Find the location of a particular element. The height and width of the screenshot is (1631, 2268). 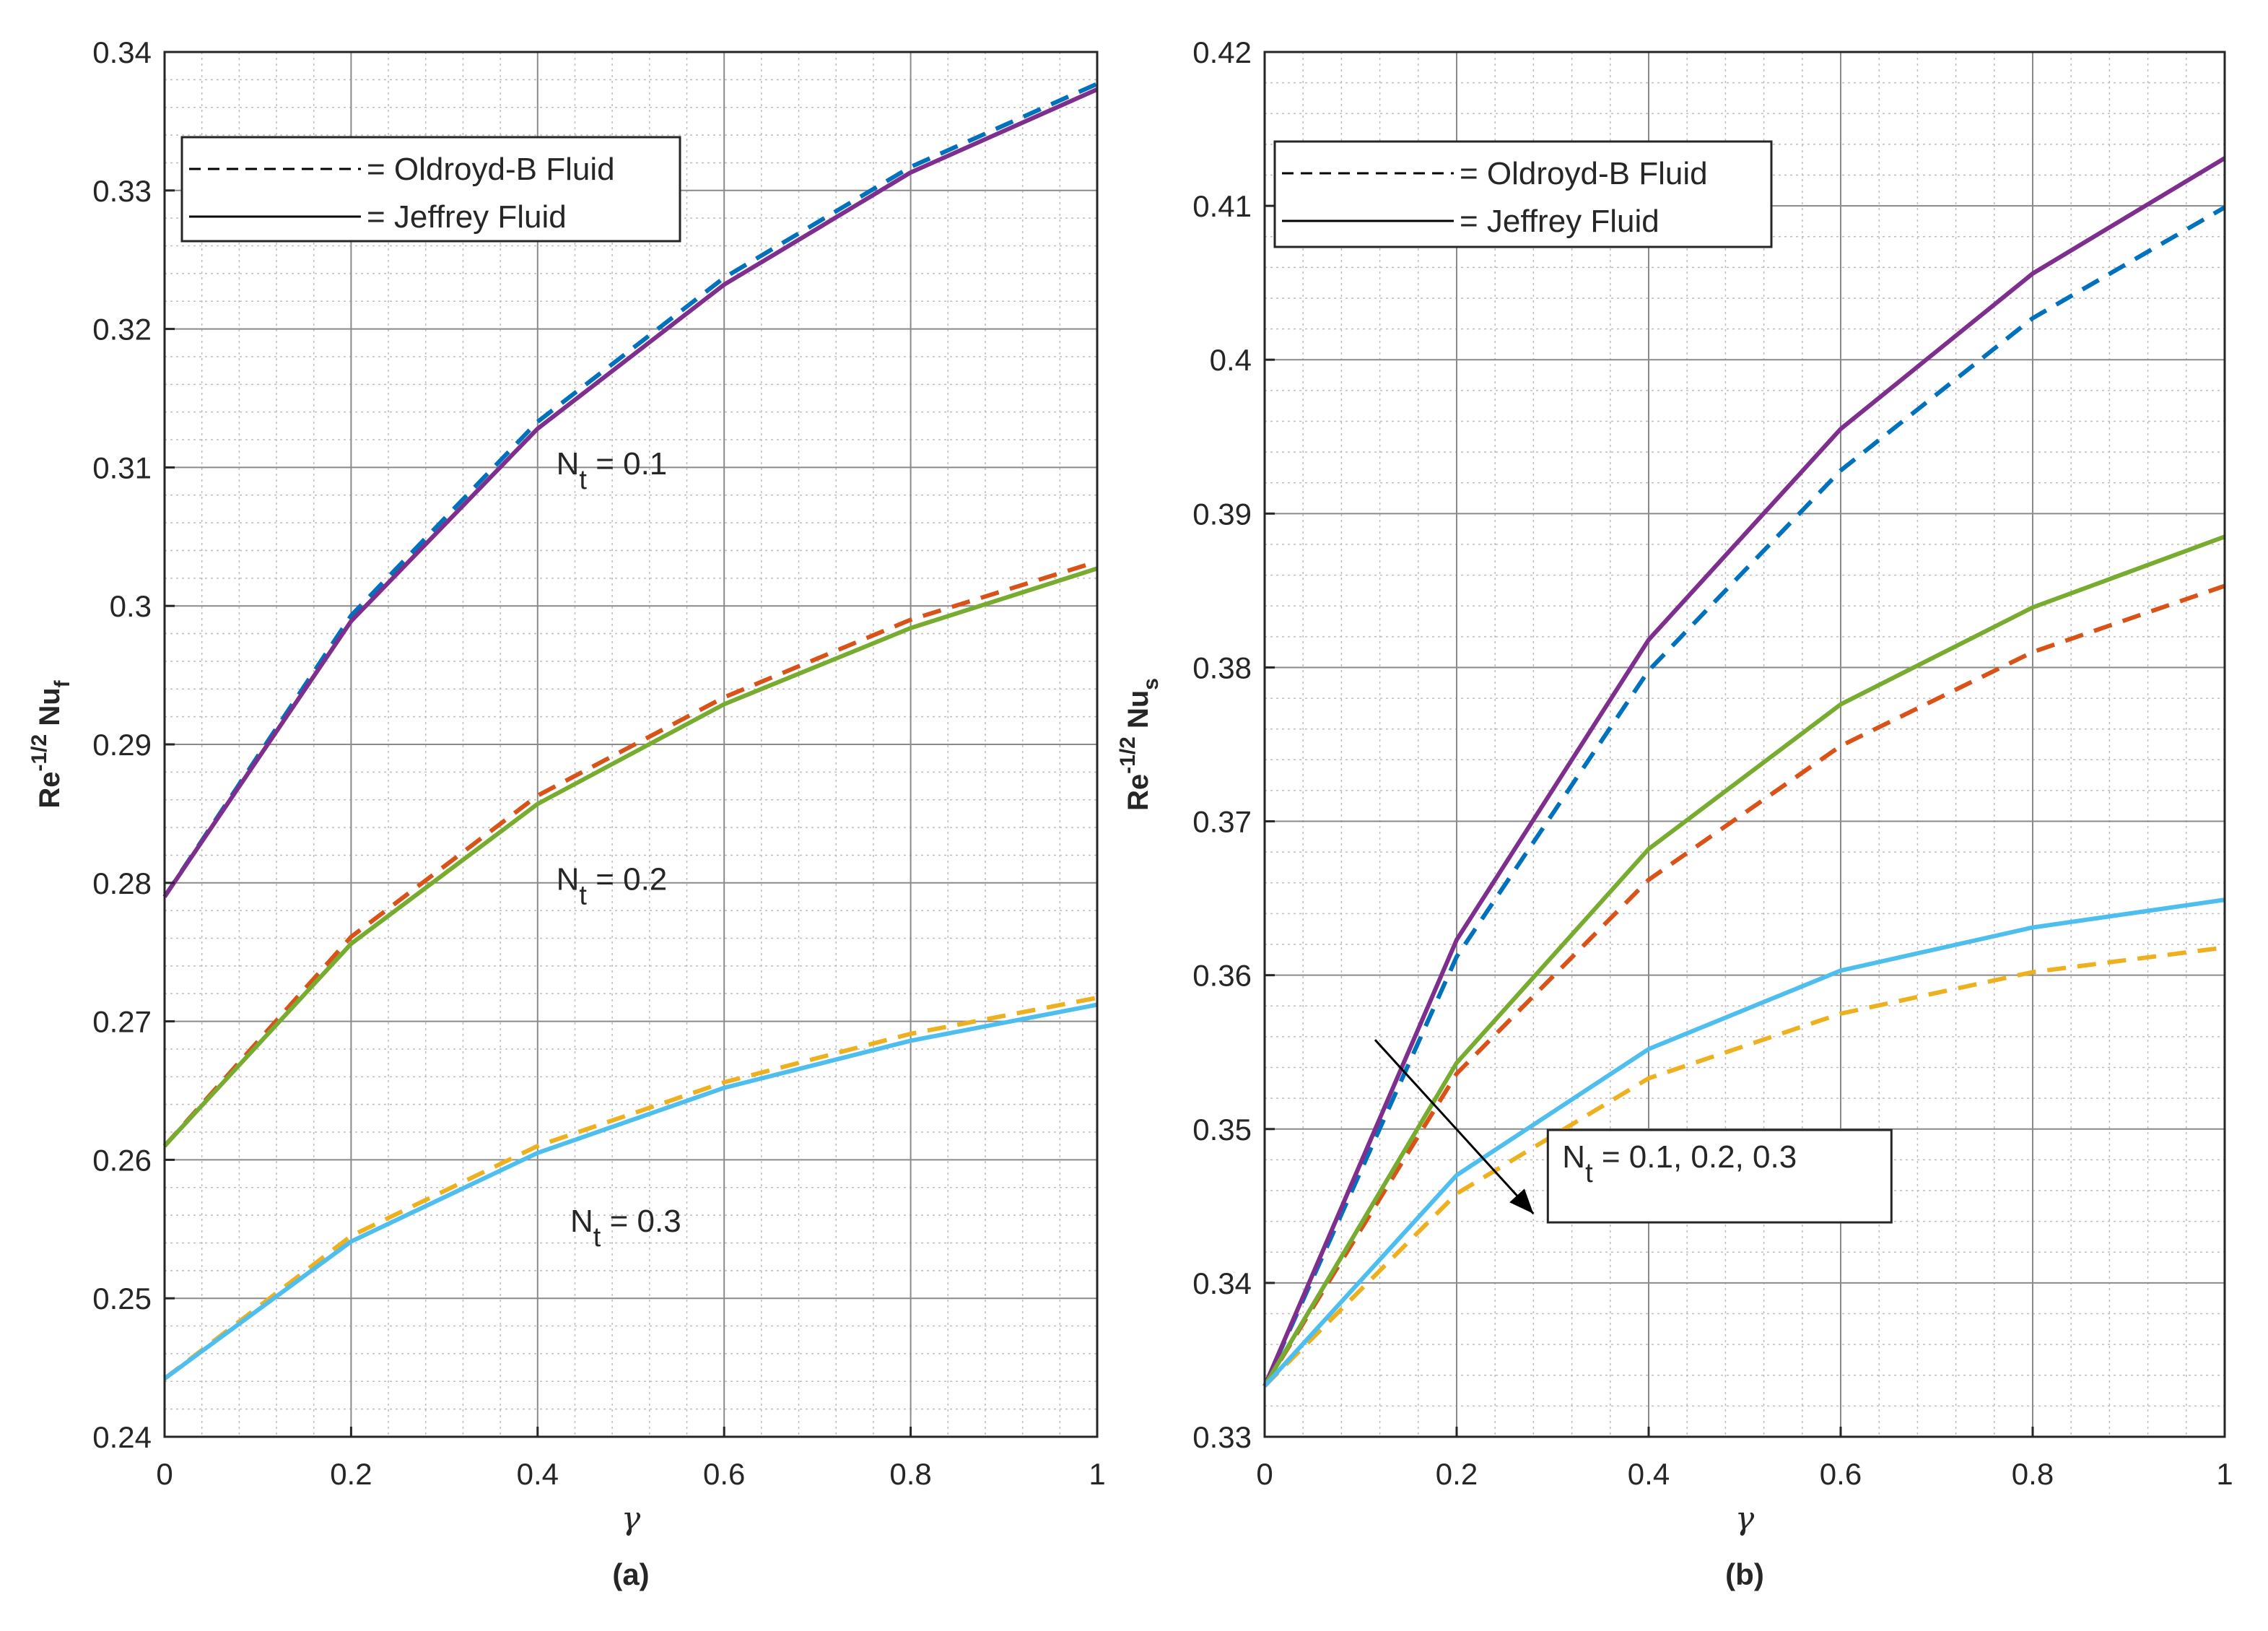

annotation-label-0: Nt = 0.1, 0.2, 0.3 is located at coordinates (1679, 1163).